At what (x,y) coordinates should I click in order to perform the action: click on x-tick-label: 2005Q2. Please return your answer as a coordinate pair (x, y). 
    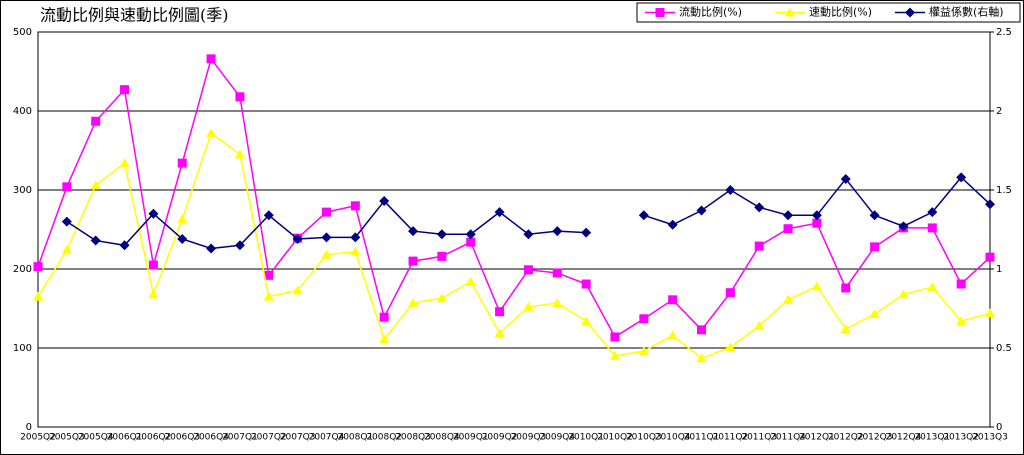
    Looking at the image, I should click on (38, 438).